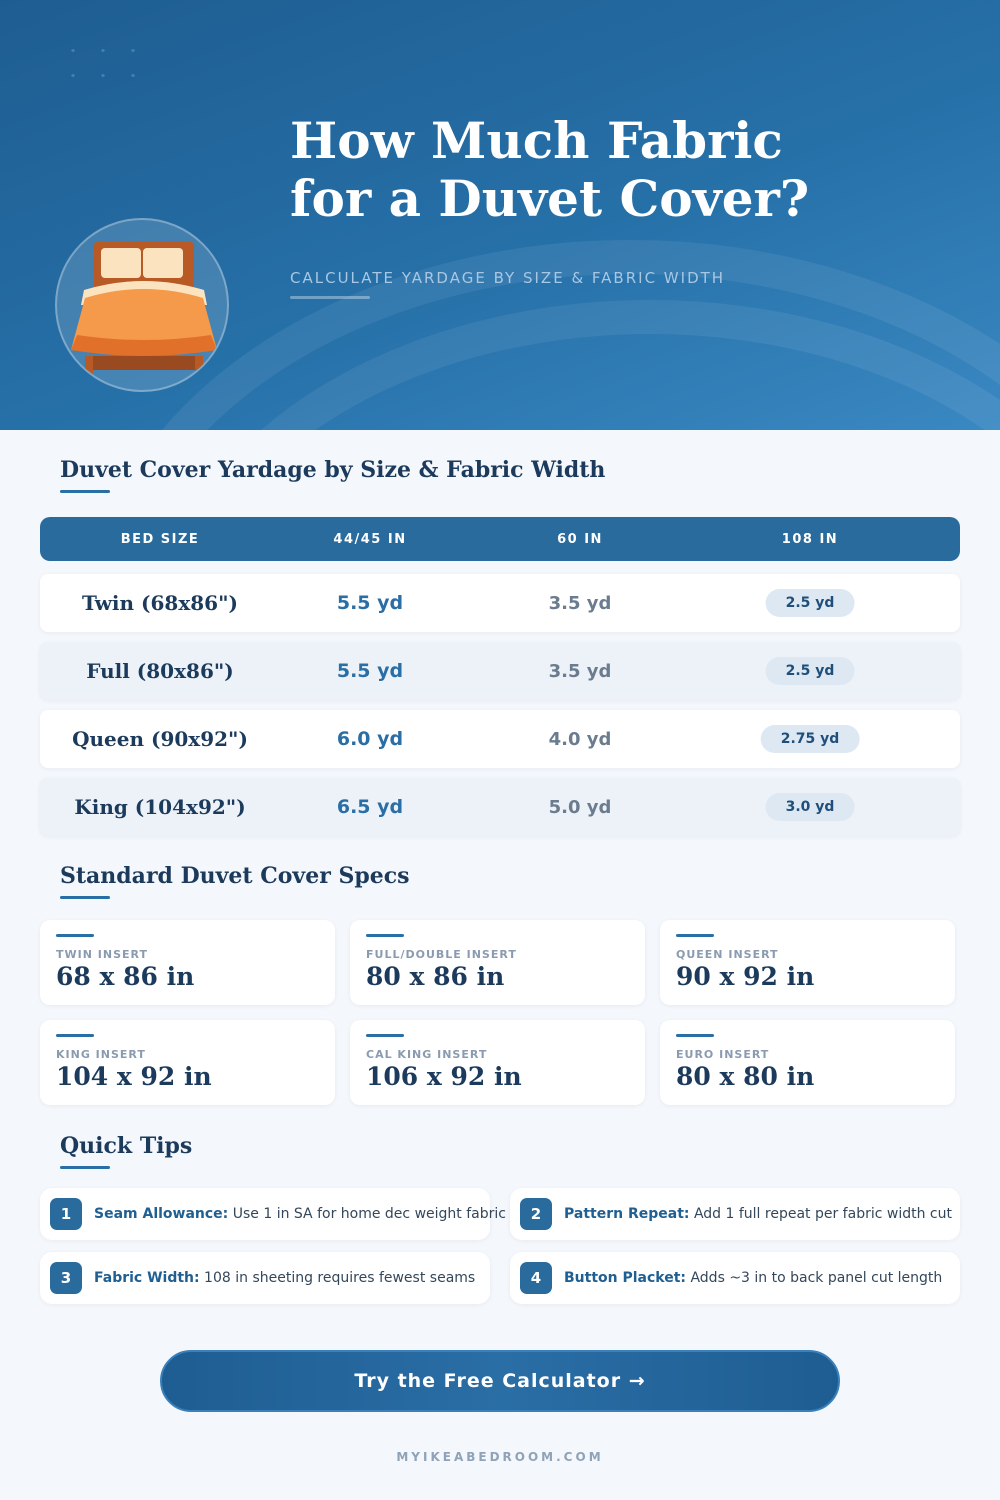 This screenshot has width=1000, height=1500. What do you see at coordinates (101, 1054) in the screenshot?
I see `spec-label: KING INSERT` at bounding box center [101, 1054].